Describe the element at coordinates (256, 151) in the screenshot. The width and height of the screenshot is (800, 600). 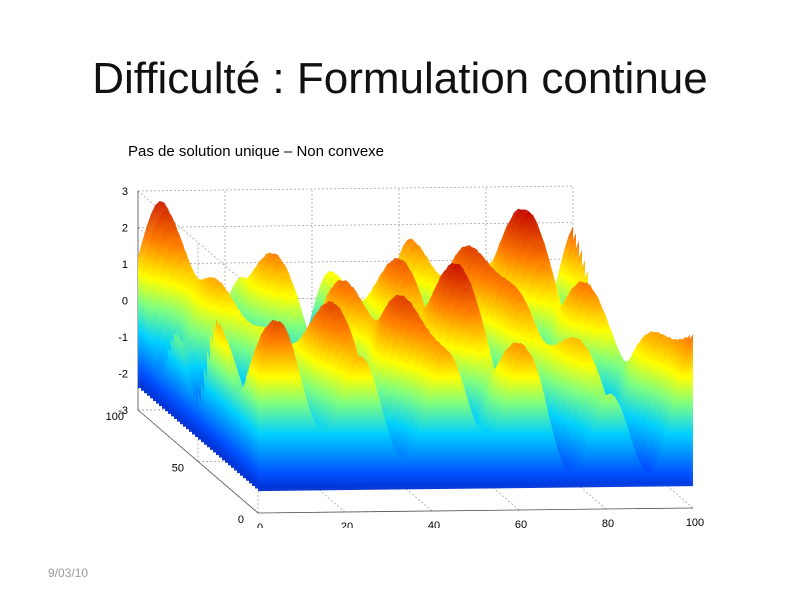
I see `chart-title: Pas de solution unique – Non convexe` at that location.